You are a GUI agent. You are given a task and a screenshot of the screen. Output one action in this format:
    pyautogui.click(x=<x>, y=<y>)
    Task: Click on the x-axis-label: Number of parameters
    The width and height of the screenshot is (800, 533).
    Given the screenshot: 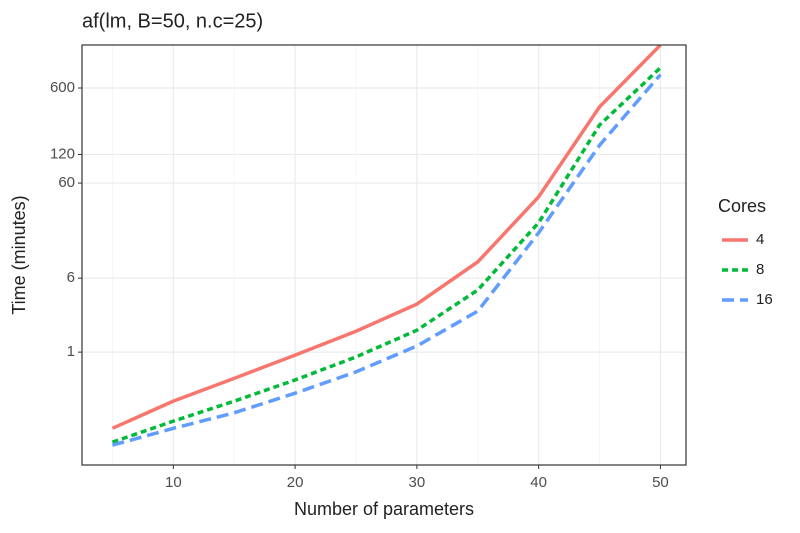 What is the action you would take?
    pyautogui.click(x=384, y=509)
    